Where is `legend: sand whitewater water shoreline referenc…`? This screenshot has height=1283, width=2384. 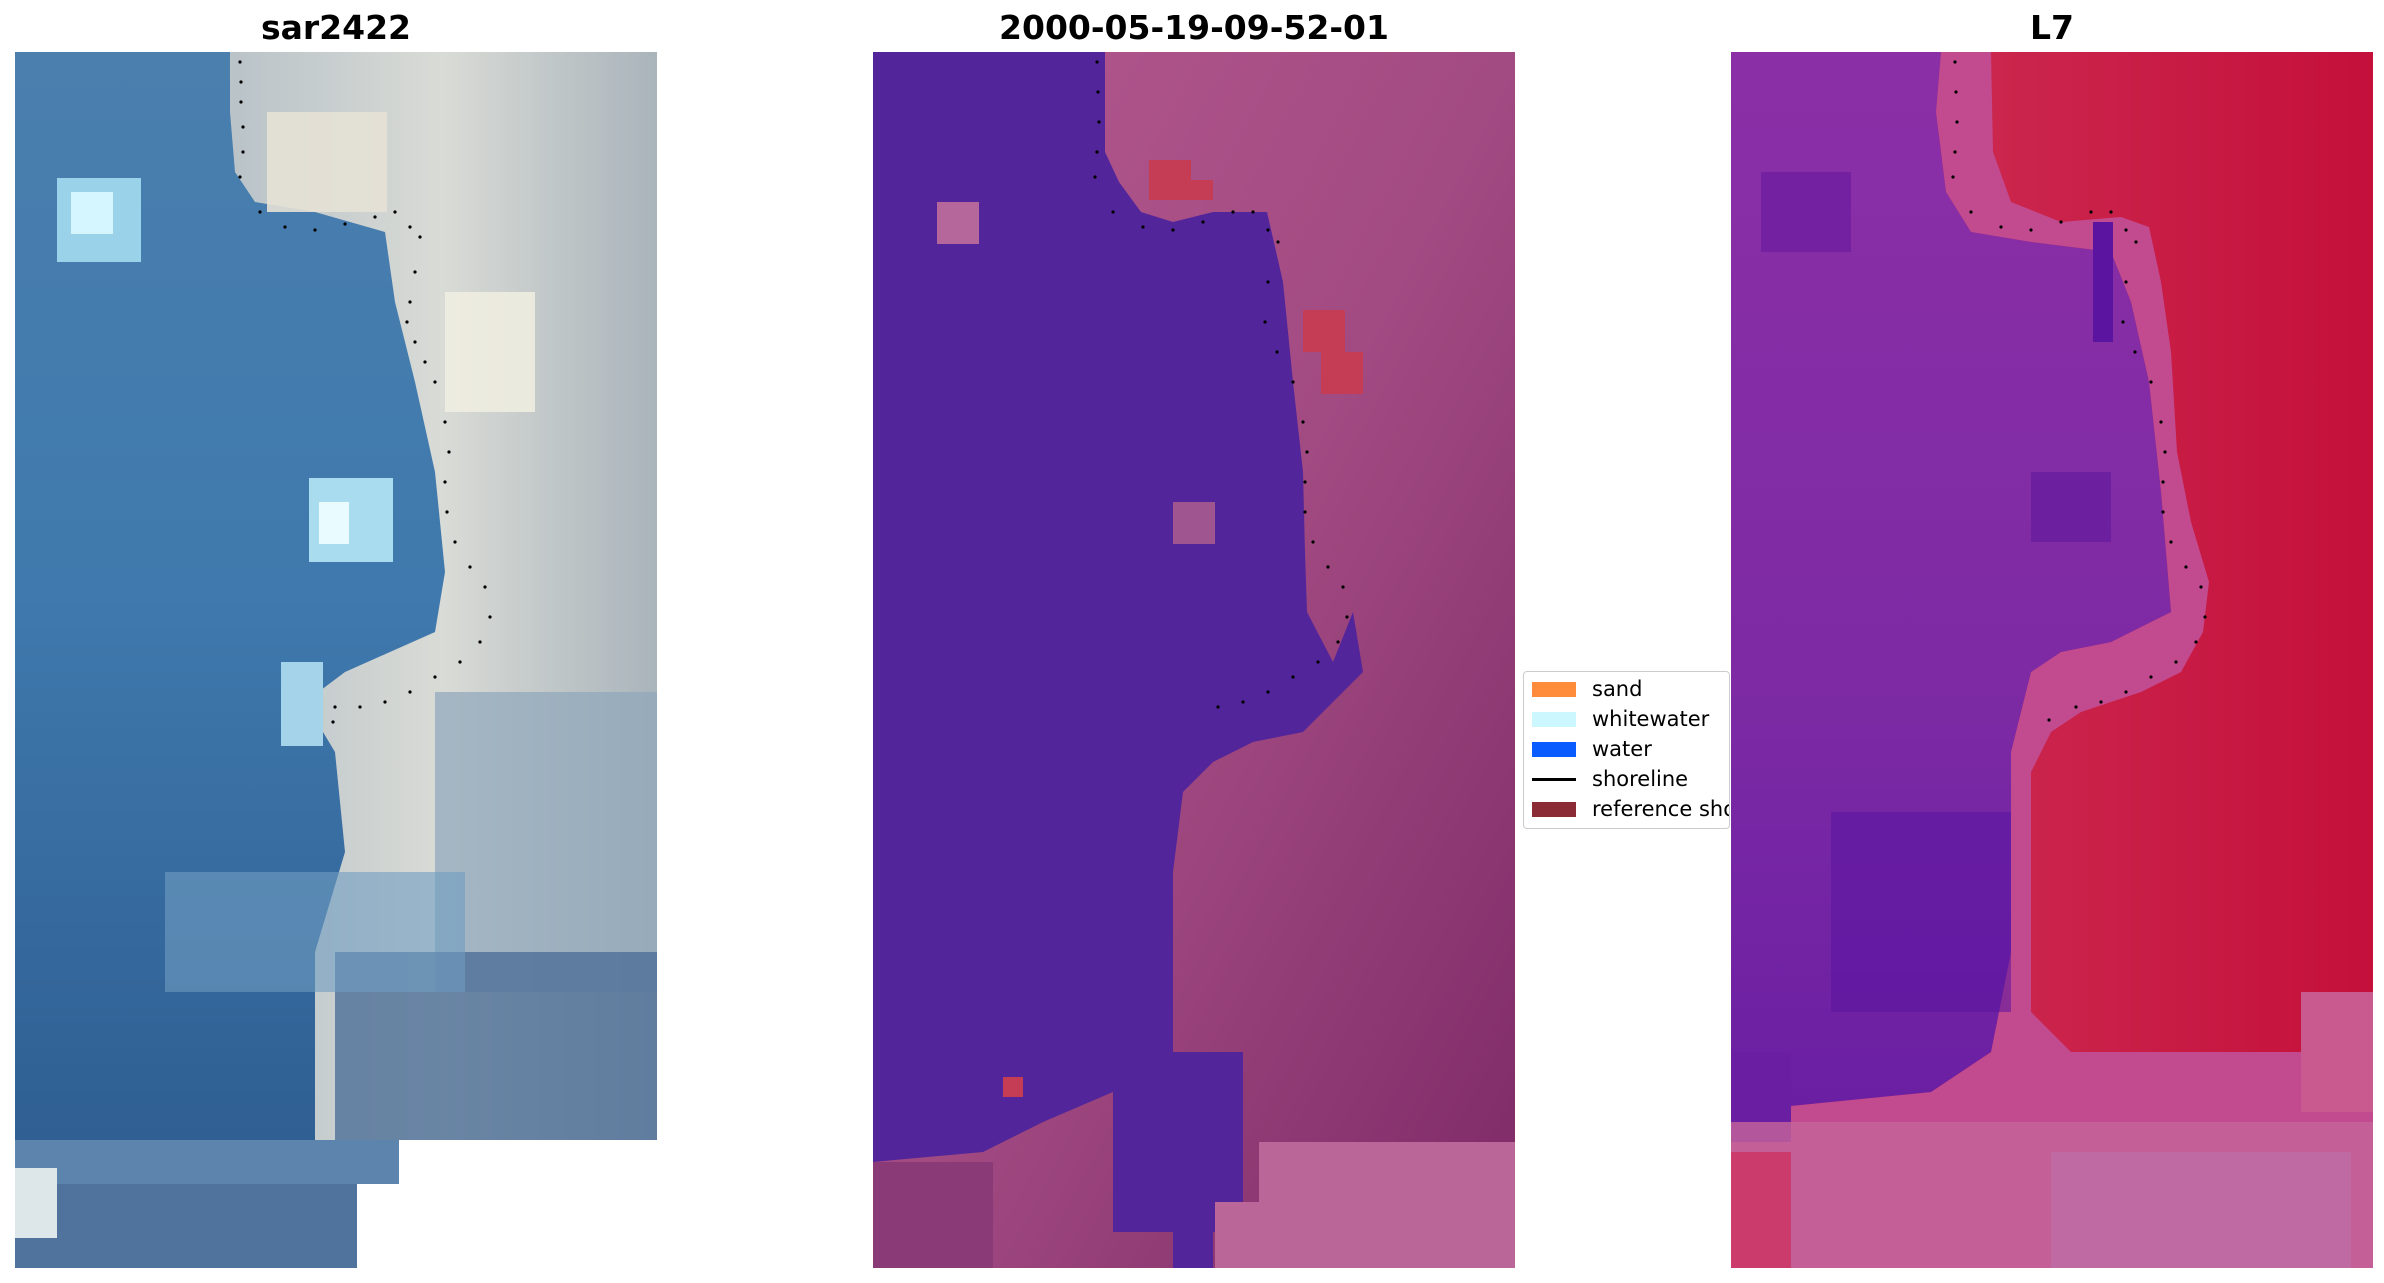 legend: sand whitewater water shoreline referenc… is located at coordinates (1626, 750).